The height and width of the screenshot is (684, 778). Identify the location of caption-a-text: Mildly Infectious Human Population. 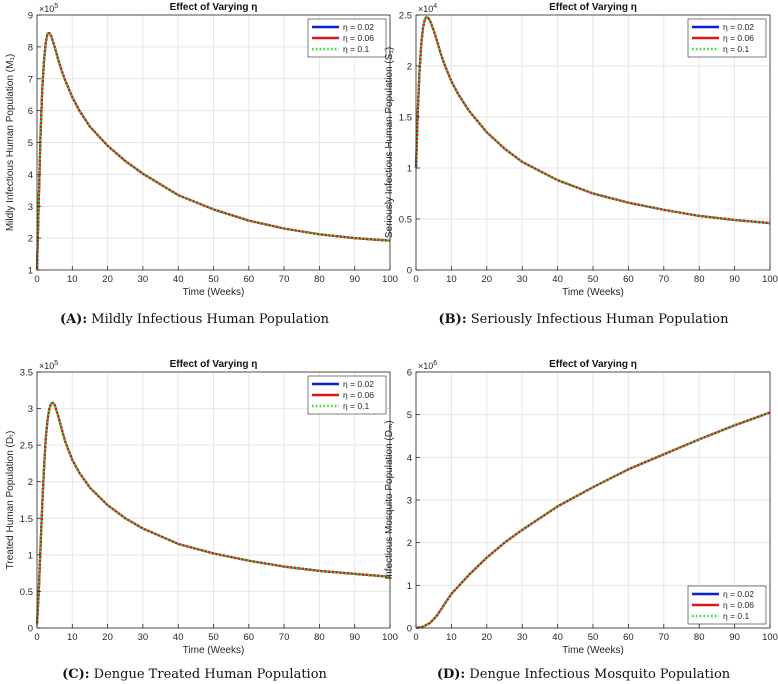
(210, 319).